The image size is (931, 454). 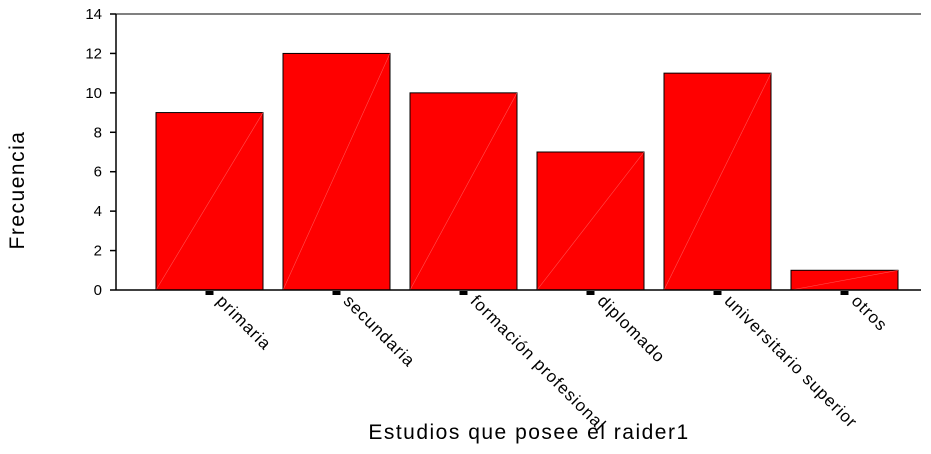 What do you see at coordinates (631, 328) in the screenshot?
I see `x-tick-label: diplomado` at bounding box center [631, 328].